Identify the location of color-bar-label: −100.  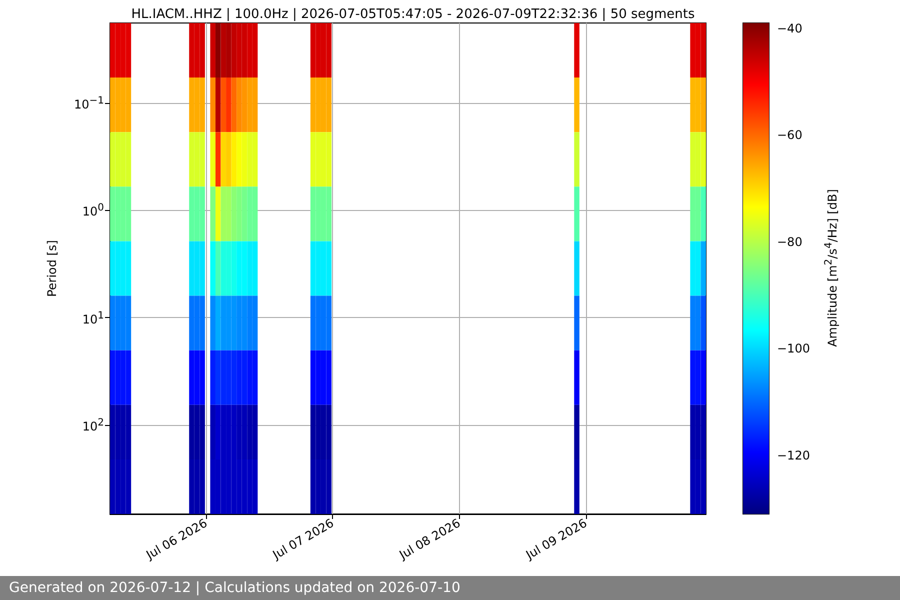
(793, 349).